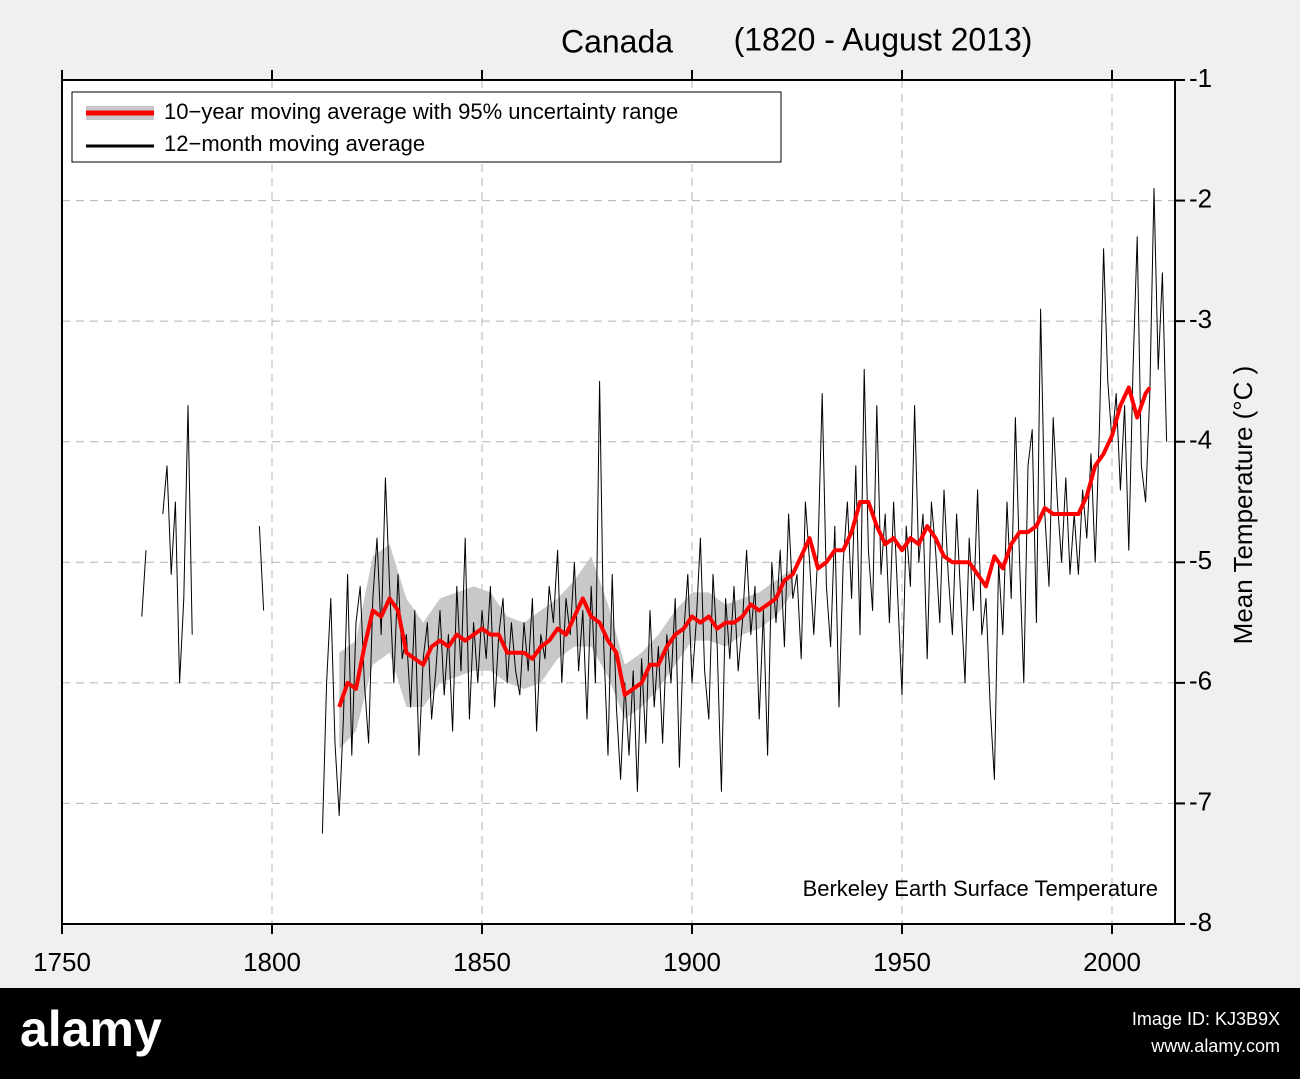 This screenshot has height=1079, width=1300. I want to click on x-tick-label: 1950, so click(902, 962).